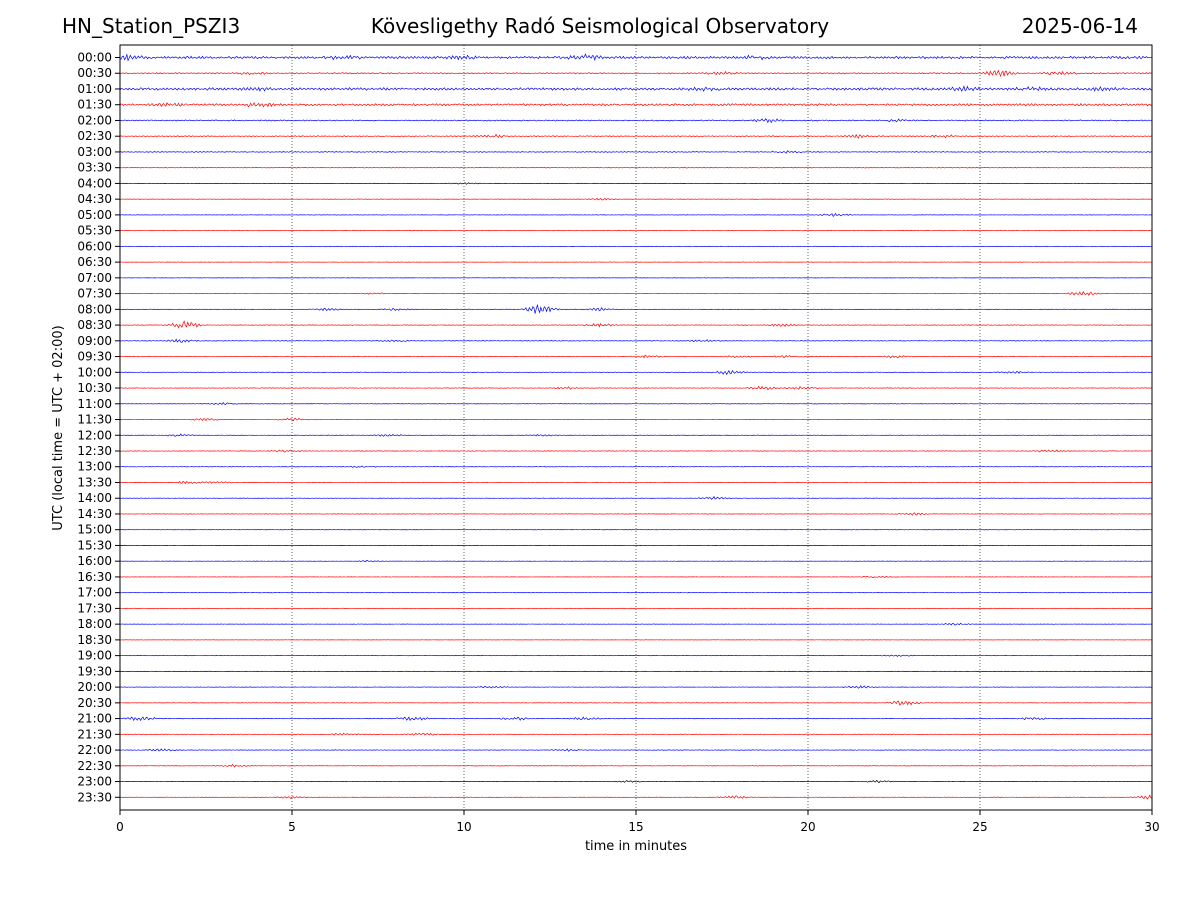 Image resolution: width=1200 pixels, height=900 pixels. I want to click on x-tick-label-0: 0, so click(120, 827).